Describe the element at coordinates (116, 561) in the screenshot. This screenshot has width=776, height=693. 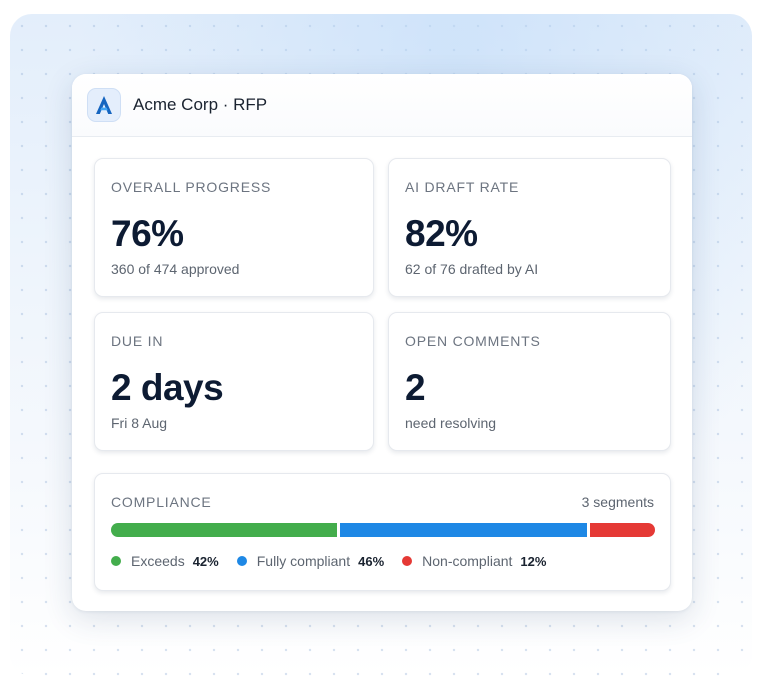
I see `legend-dot-exceeds` at that location.